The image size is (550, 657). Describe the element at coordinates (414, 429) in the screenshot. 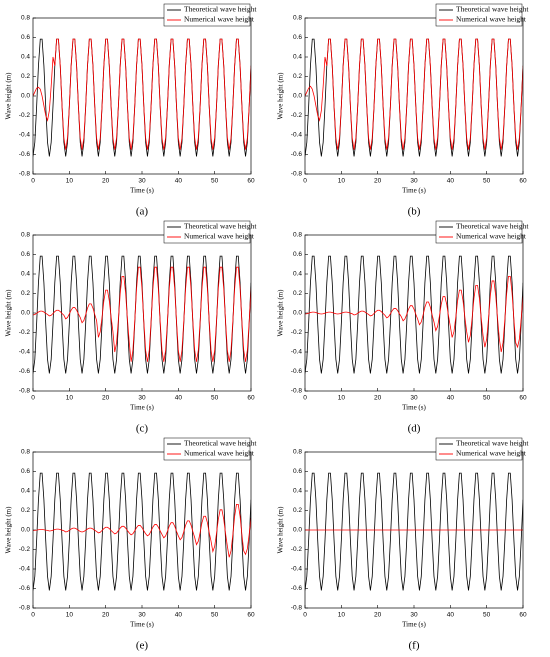

I see `panel-caption: (d)` at that location.